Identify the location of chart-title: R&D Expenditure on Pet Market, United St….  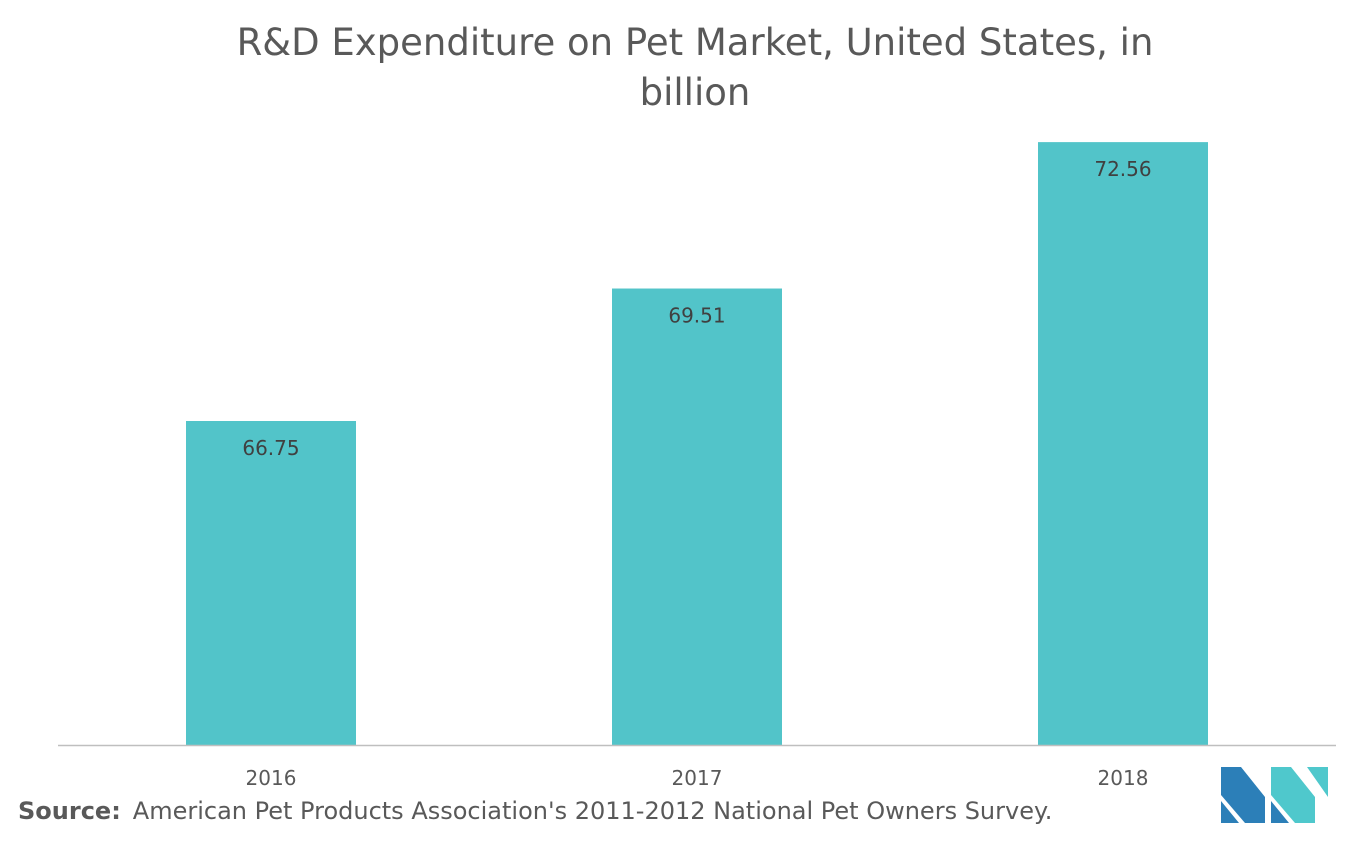
(695, 67).